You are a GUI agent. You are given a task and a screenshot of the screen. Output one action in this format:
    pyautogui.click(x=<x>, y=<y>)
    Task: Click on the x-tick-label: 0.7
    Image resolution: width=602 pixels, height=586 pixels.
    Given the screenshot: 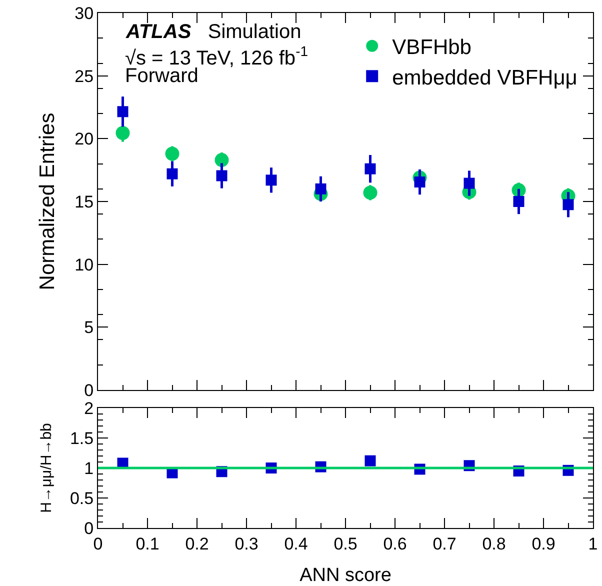 What is the action you would take?
    pyautogui.click(x=444, y=544)
    